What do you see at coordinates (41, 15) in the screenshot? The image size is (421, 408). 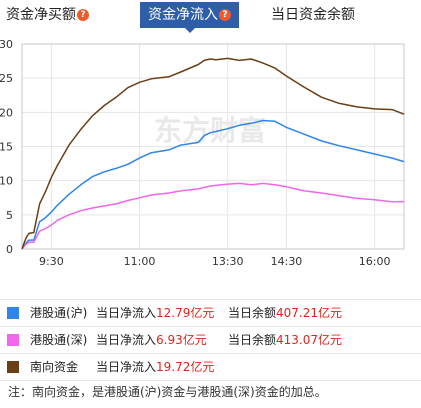 I see `tab-net-buy-label: 资金净买额` at bounding box center [41, 15].